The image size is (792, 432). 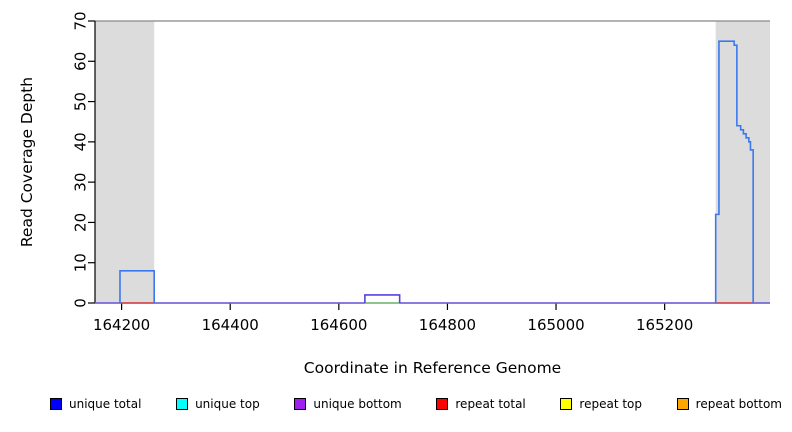 What do you see at coordinates (81, 141) in the screenshot?
I see `y-tick-label: 40` at bounding box center [81, 141].